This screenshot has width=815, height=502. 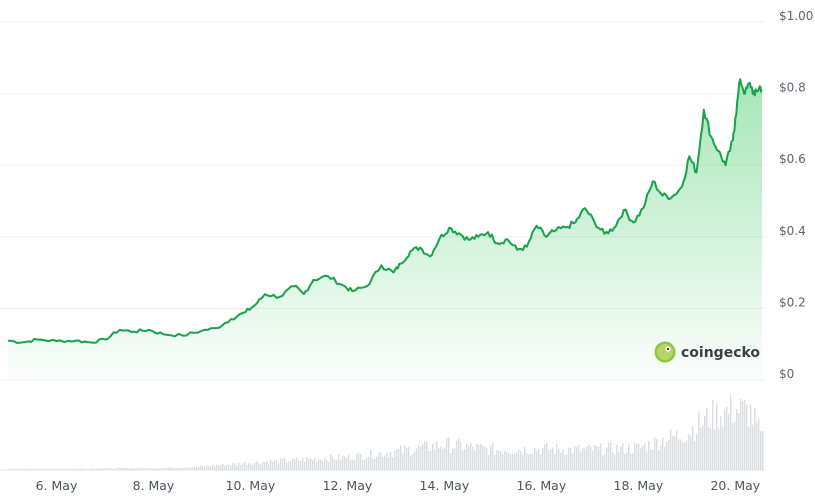 I want to click on gecko-icon, so click(x=665, y=352).